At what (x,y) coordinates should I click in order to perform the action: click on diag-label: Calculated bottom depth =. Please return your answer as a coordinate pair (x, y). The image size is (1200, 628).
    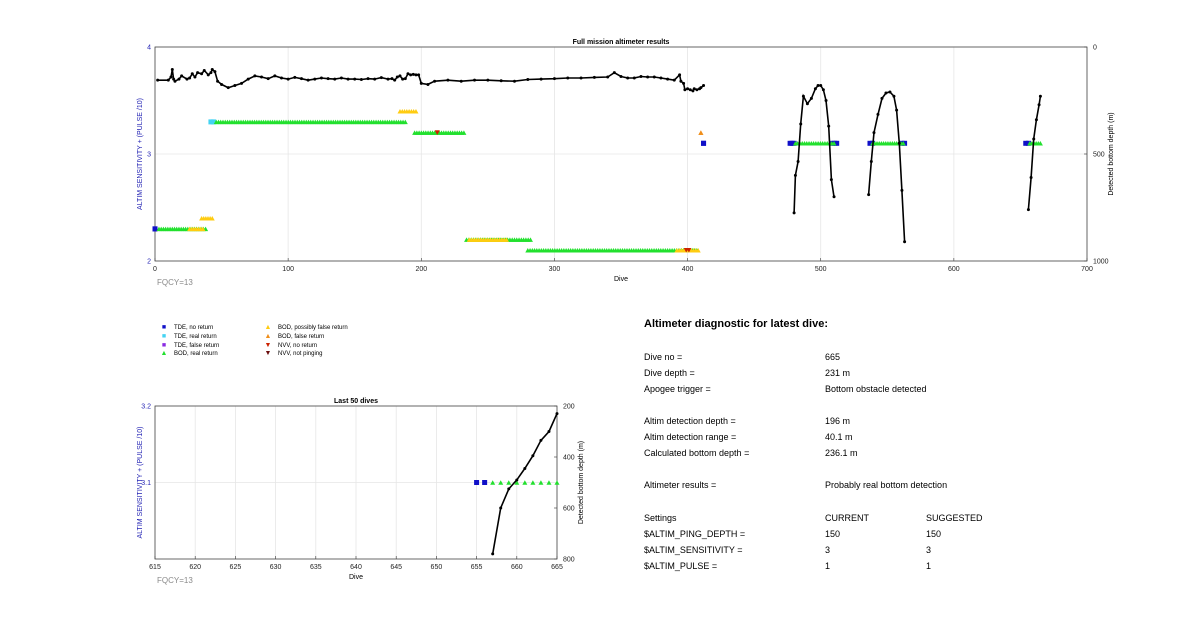
    Looking at the image, I should click on (697, 453).